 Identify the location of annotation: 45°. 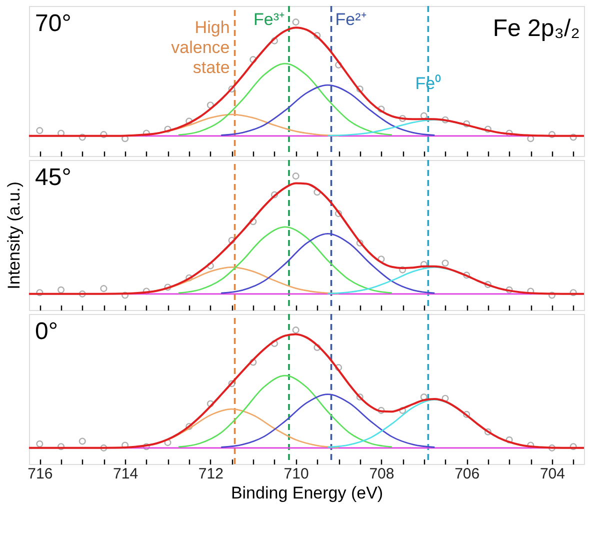
(53, 177).